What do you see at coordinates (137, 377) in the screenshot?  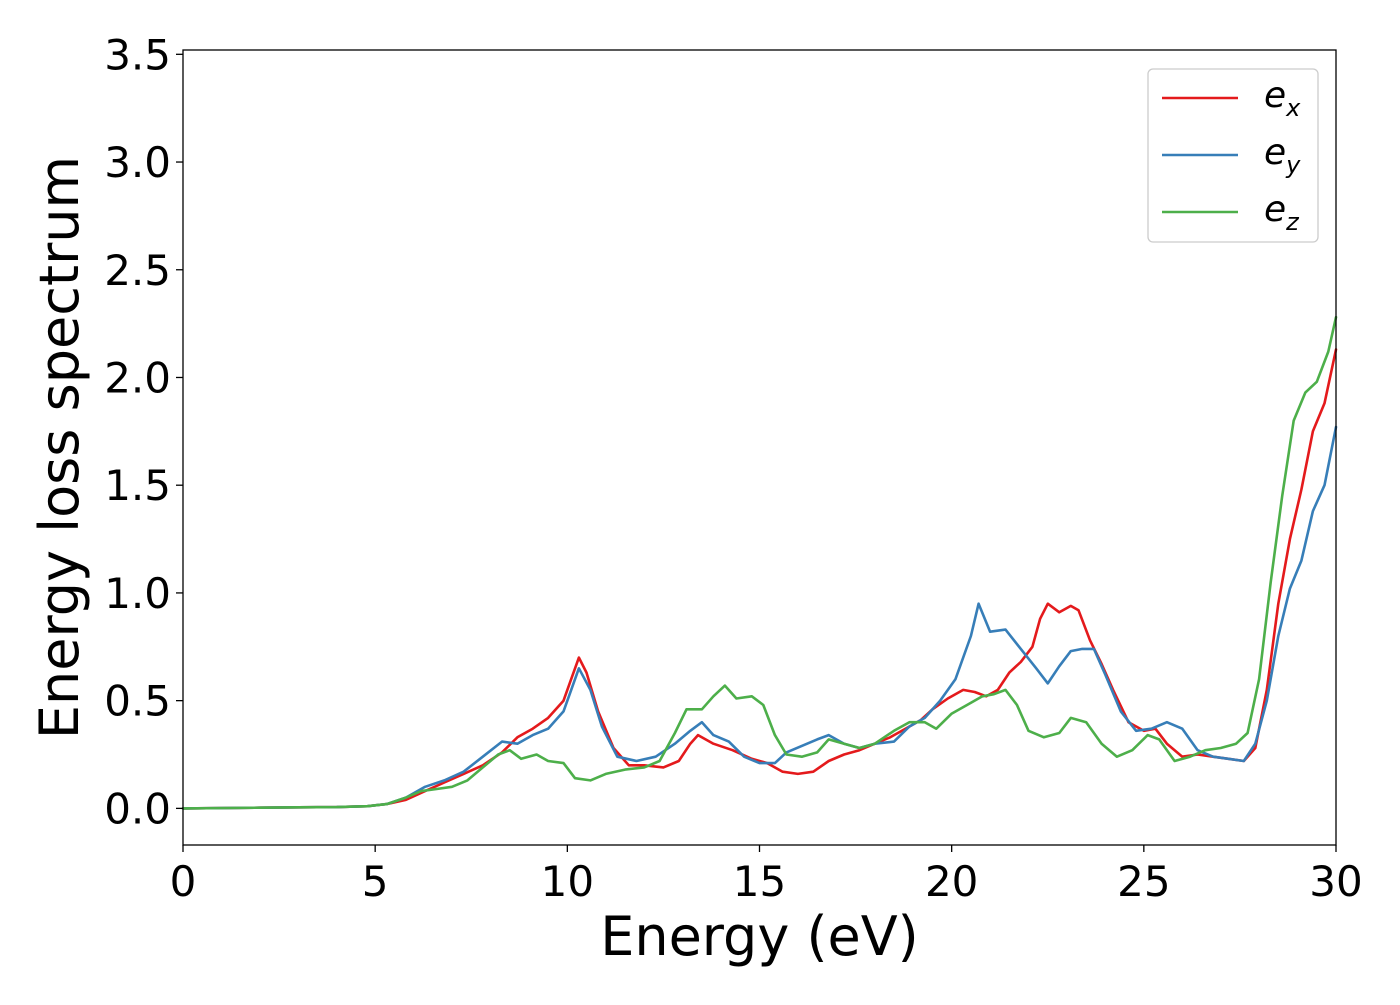 I see `y-tick-label: 2.0` at bounding box center [137, 377].